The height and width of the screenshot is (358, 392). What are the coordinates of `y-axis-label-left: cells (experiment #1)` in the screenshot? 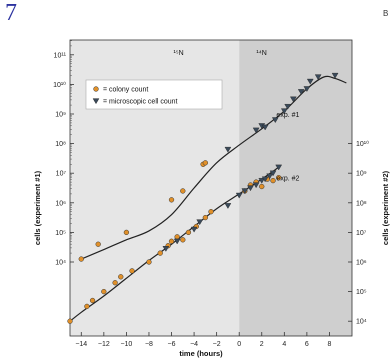 It's located at (37, 207).